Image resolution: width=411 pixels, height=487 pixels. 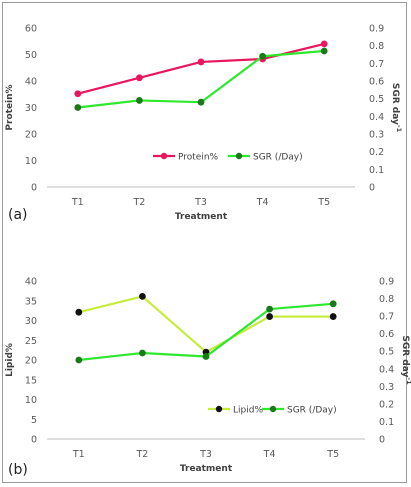 What do you see at coordinates (31, 301) in the screenshot?
I see `y-tick-label: 35` at bounding box center [31, 301].